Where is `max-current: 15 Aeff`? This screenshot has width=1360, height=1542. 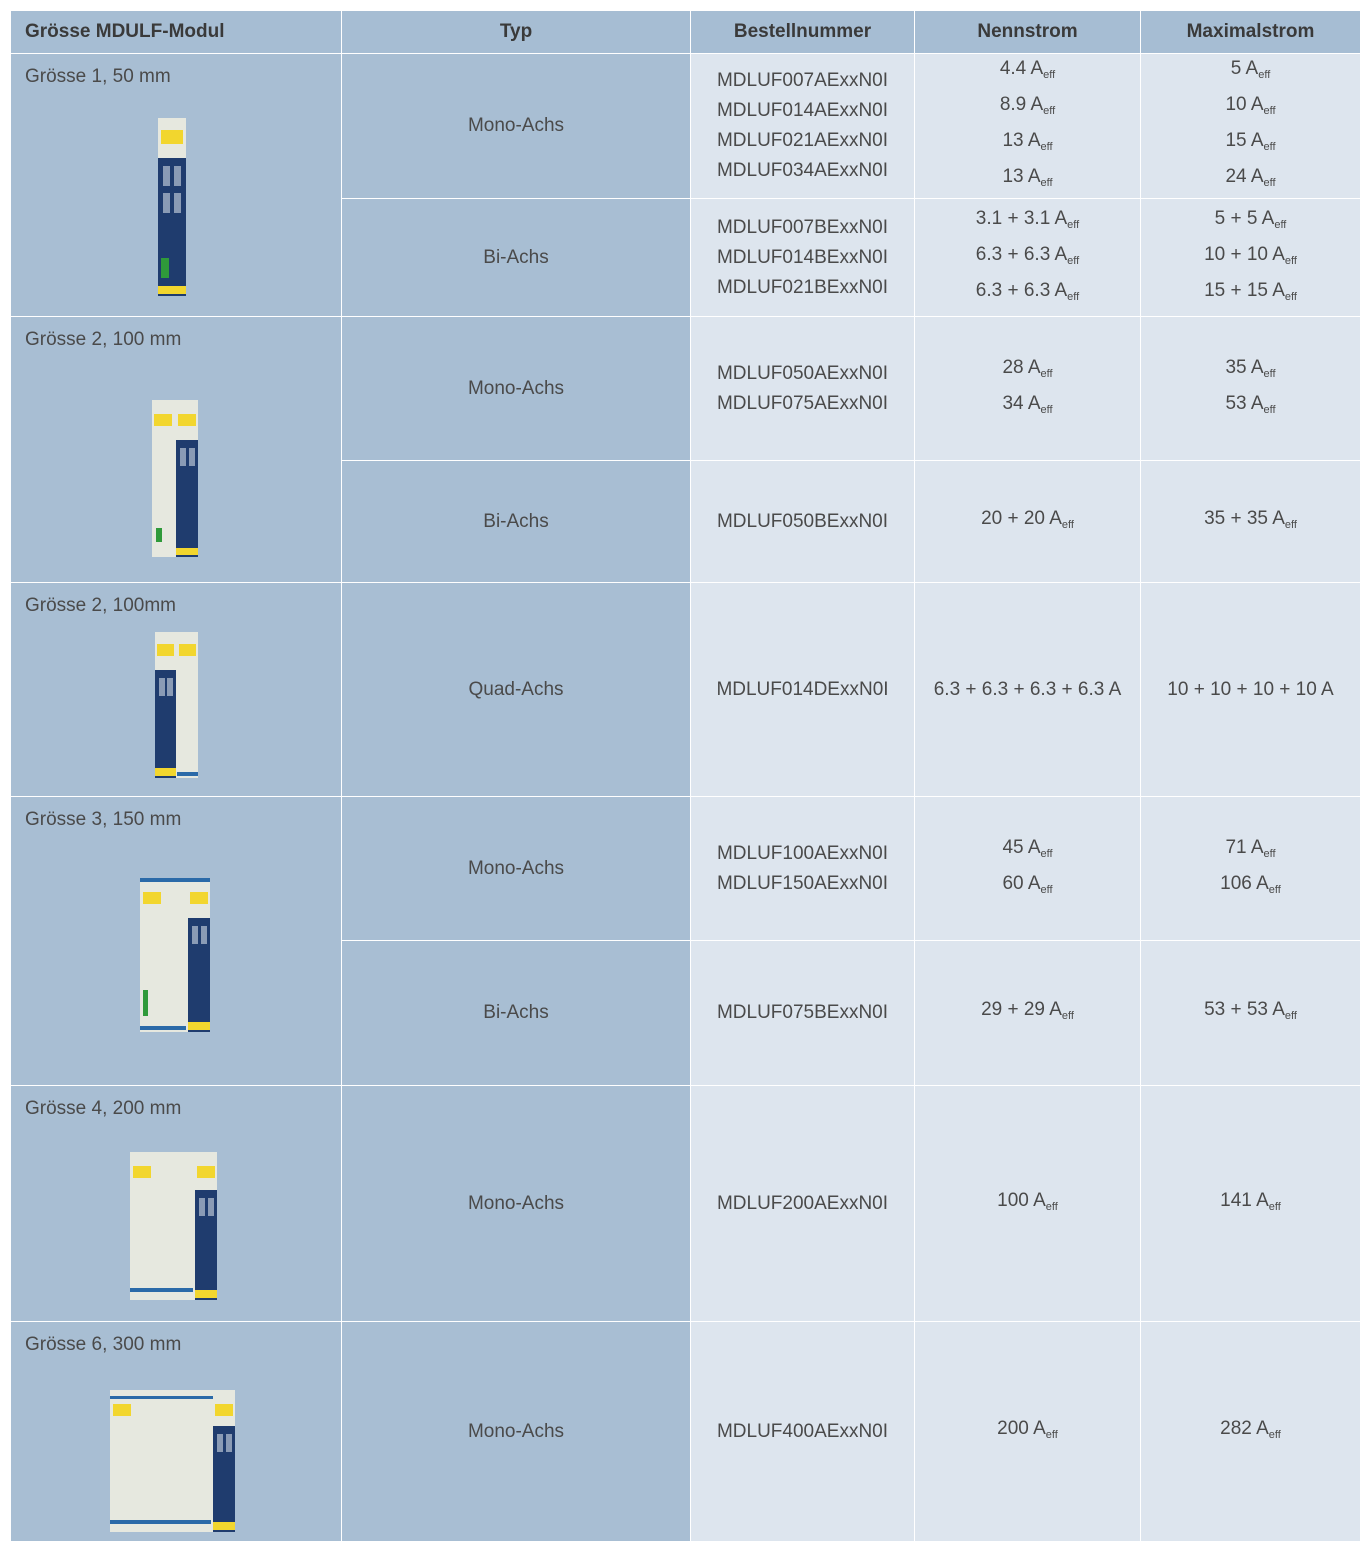
max-current: 15 Aeff is located at coordinates (1250, 144).